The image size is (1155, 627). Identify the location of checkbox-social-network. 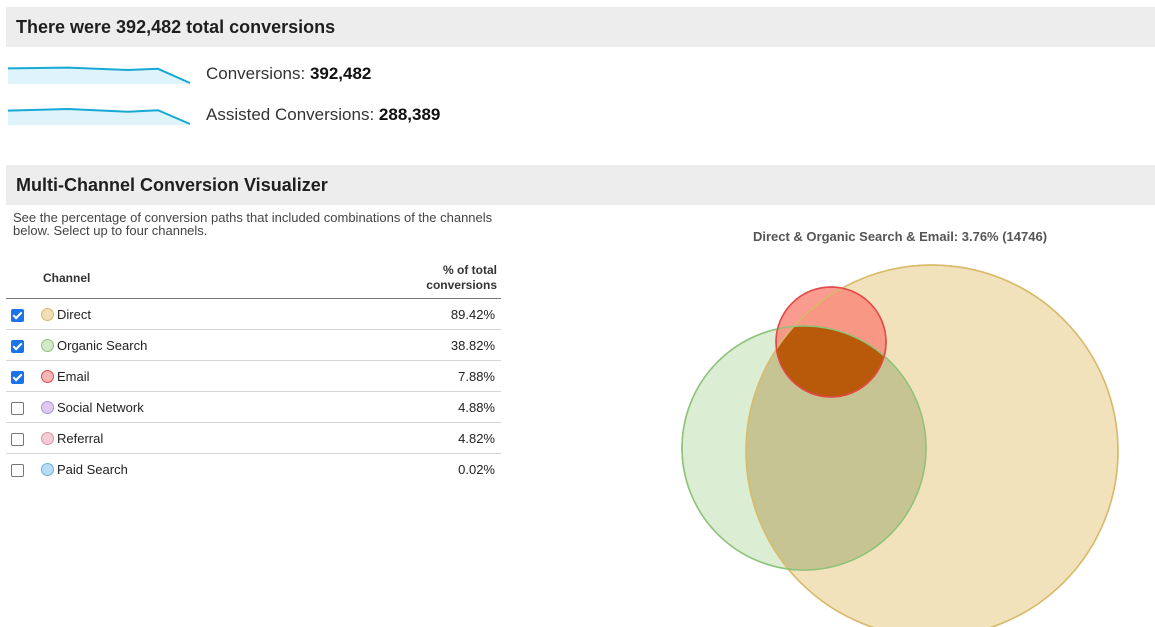
(17, 408).